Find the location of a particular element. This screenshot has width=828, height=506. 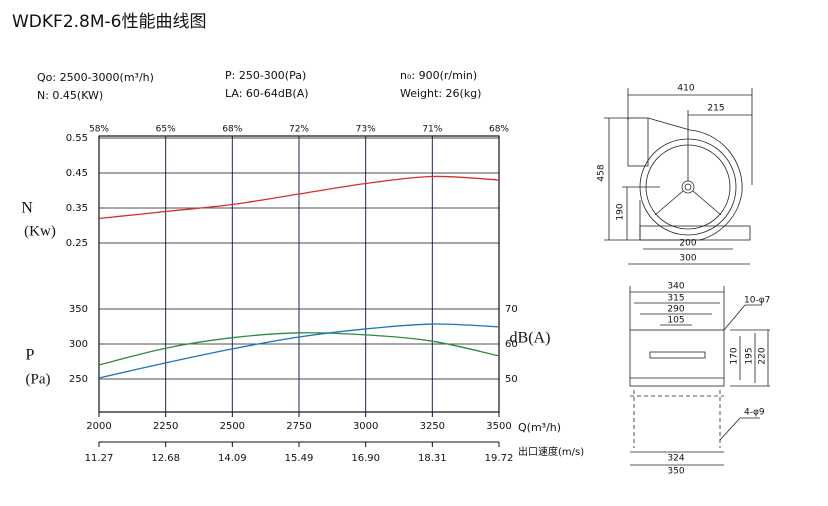

x-tick-label: 2250 is located at coordinates (165, 426).